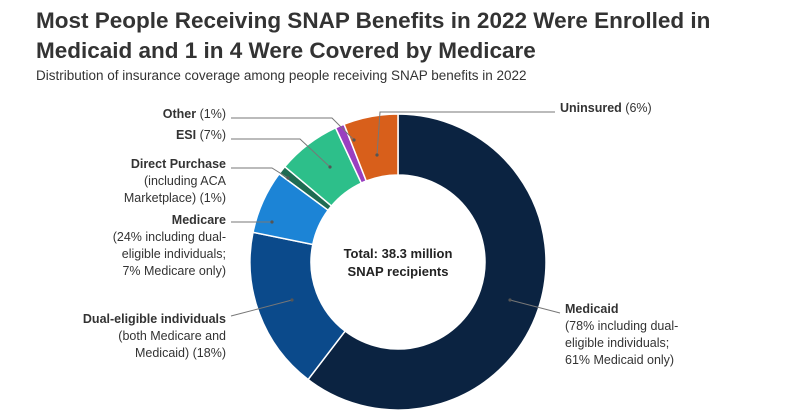 The width and height of the screenshot is (800, 419). What do you see at coordinates (261, 308) in the screenshot?
I see `leader-line-dual-eligible-individuals` at bounding box center [261, 308].